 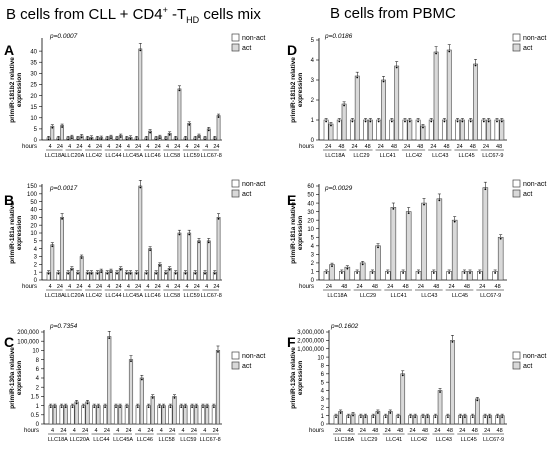 I want to click on group-label-LLC43: LLC43, so click(x=429, y=296).